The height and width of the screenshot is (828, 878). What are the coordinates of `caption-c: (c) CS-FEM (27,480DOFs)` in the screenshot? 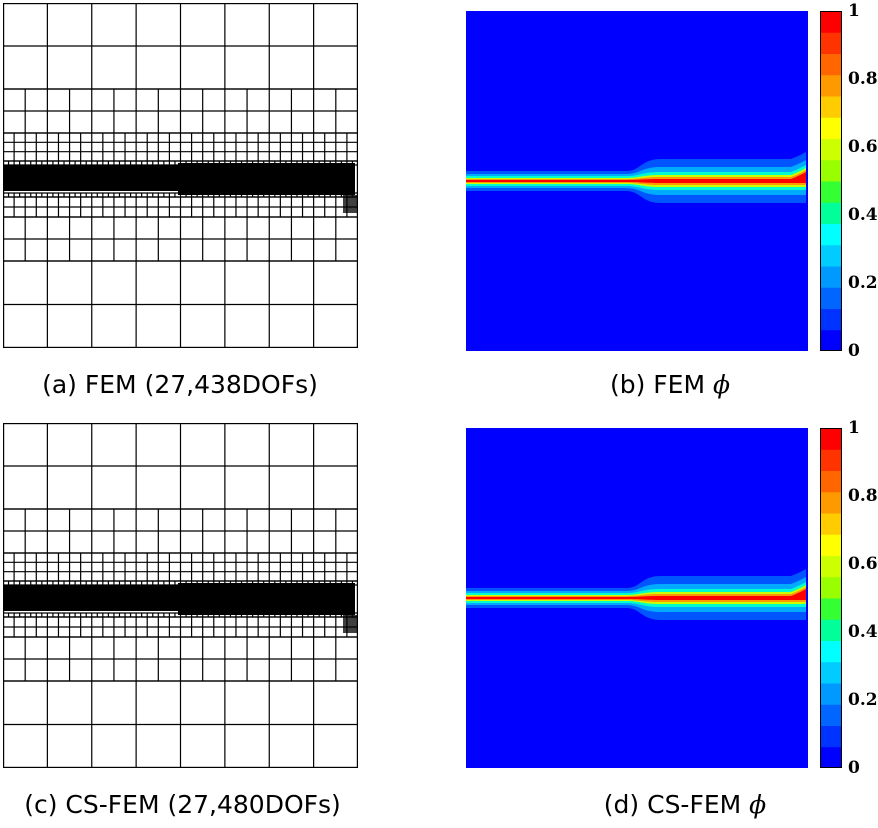 It's located at (182, 804).